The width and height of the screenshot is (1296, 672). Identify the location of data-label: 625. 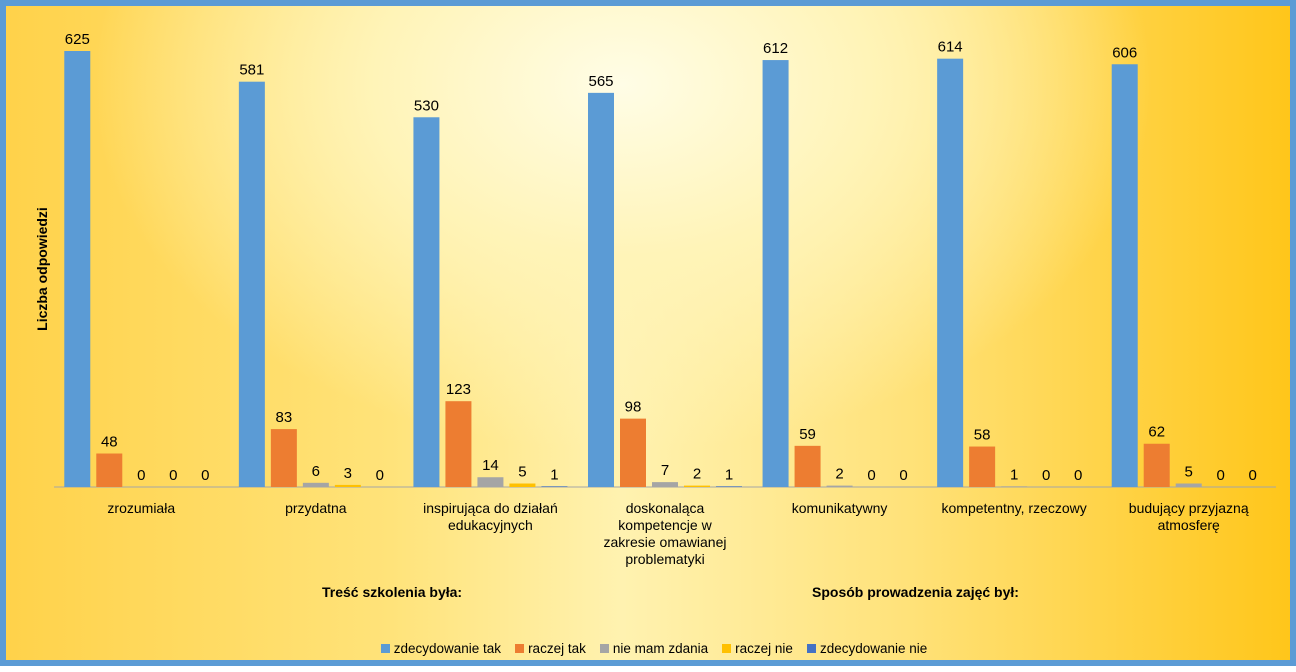
(77, 39).